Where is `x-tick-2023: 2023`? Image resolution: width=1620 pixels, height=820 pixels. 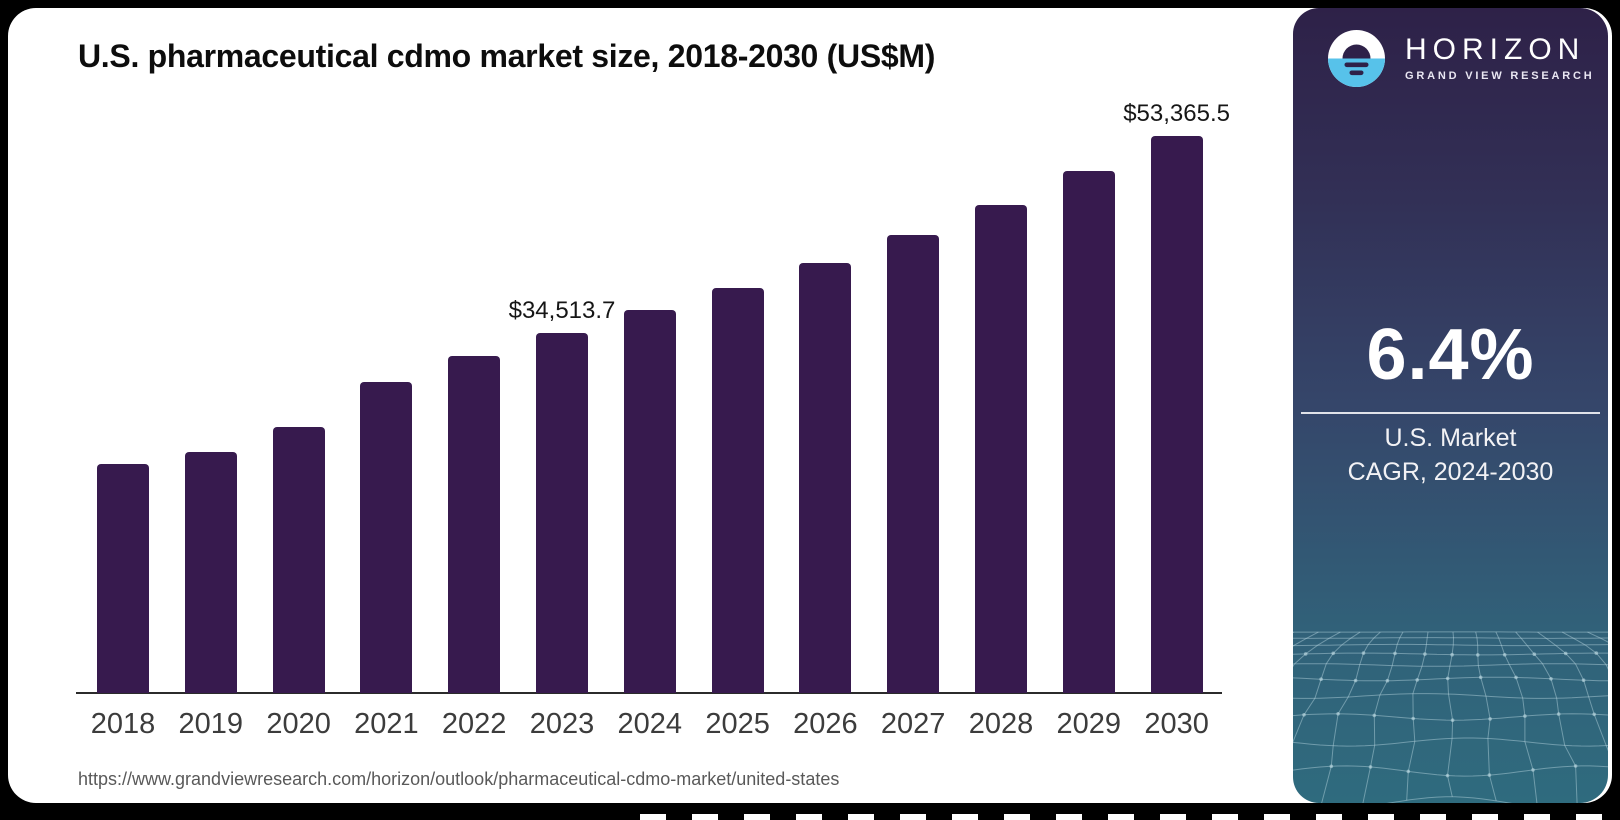
x-tick-2023: 2023 is located at coordinates (562, 724).